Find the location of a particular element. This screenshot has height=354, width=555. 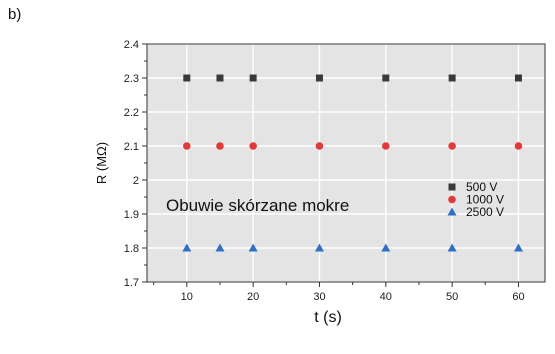

legend-marker-triangle is located at coordinates (452, 211).